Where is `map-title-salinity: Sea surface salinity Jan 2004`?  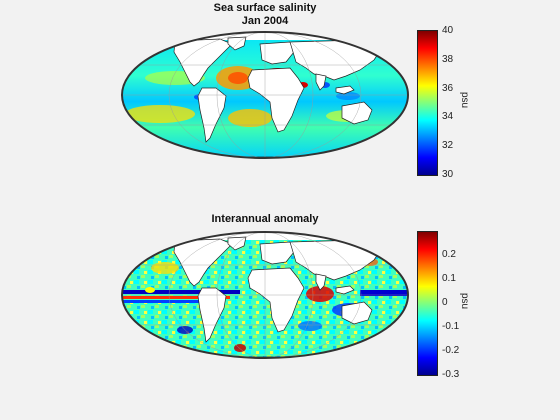 map-title-salinity: Sea surface salinity Jan 2004 is located at coordinates (265, 15).